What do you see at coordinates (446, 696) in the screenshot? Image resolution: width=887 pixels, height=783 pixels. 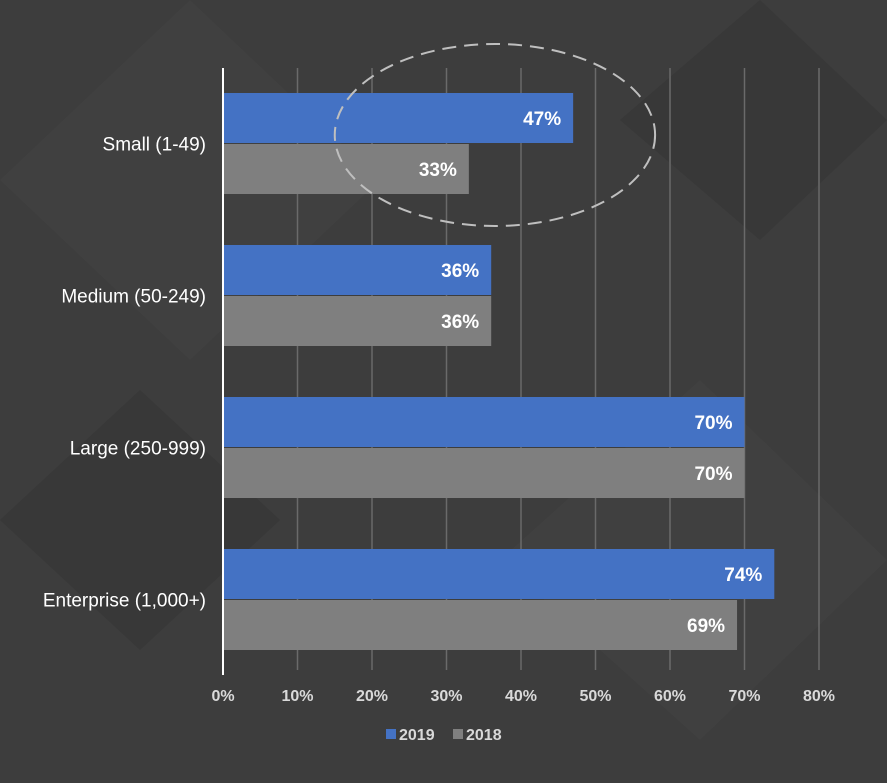 I see `x-tick-label: 30%` at bounding box center [446, 696].